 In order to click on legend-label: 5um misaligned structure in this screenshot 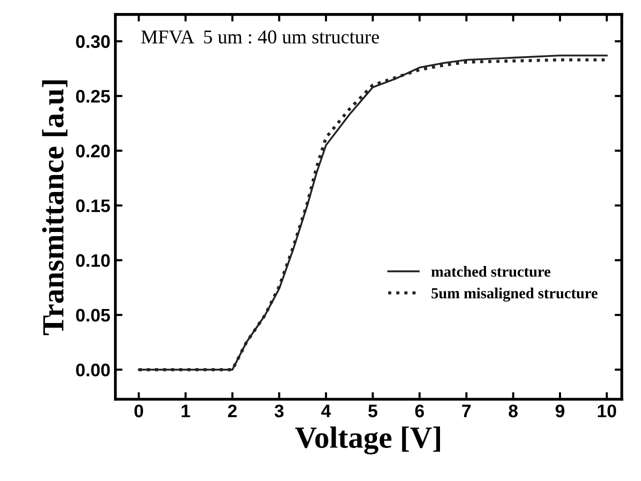, I will do `click(515, 295)`.